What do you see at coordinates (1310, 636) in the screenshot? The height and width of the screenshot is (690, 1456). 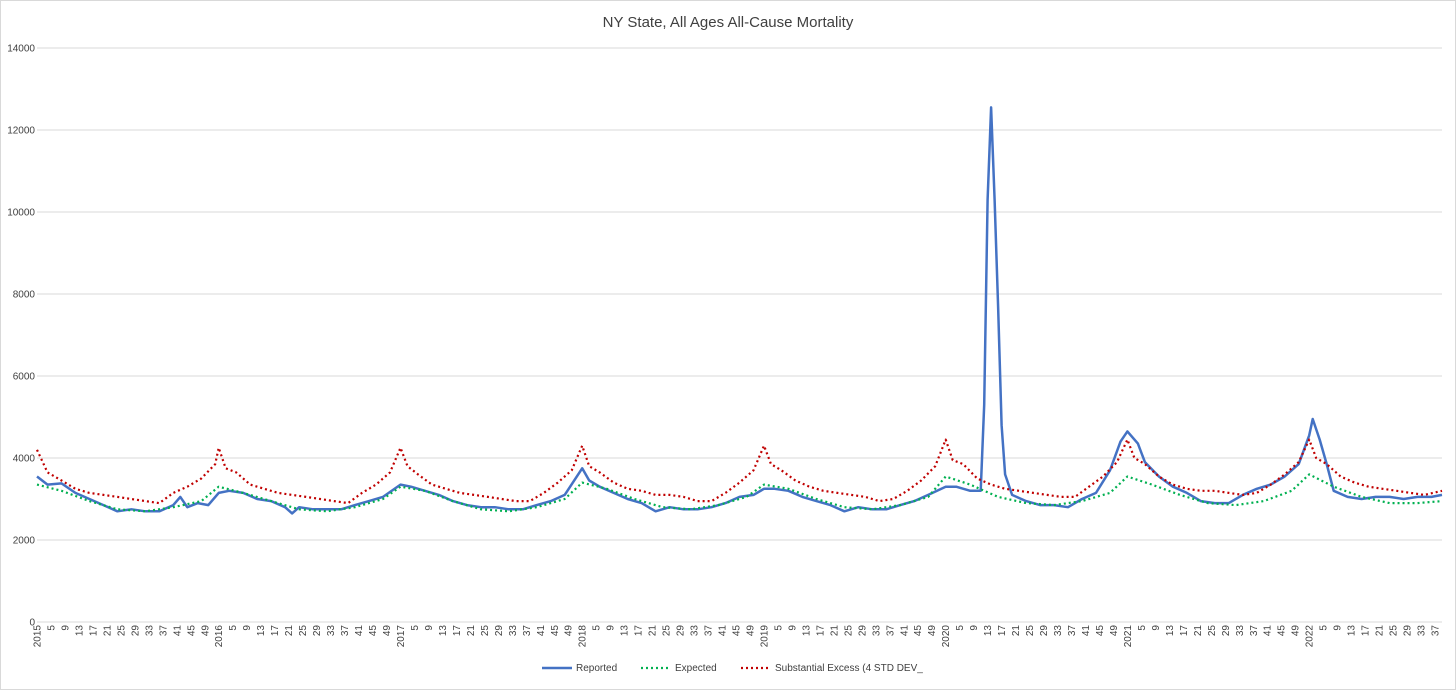 I see `x-year-label: 2022` at bounding box center [1310, 636].